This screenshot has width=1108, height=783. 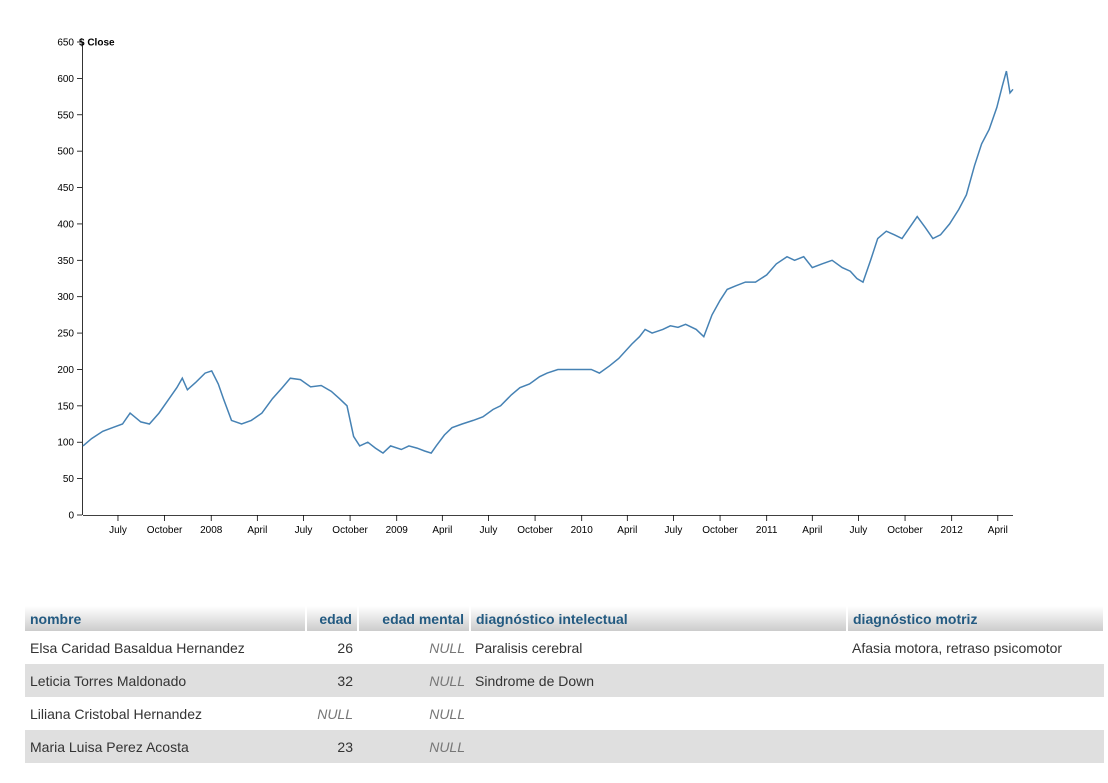 I want to click on y-tick-label: 500, so click(x=65, y=152).